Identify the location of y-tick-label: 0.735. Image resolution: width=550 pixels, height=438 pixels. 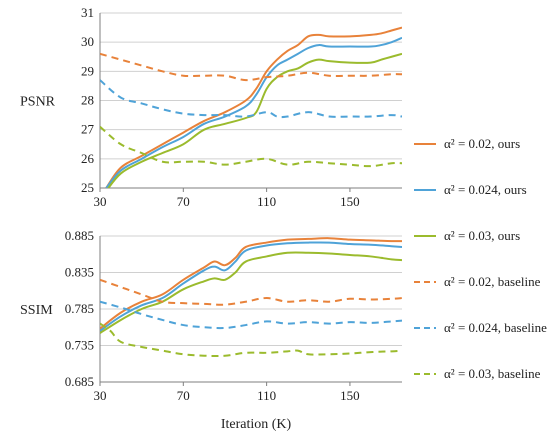
(79, 345).